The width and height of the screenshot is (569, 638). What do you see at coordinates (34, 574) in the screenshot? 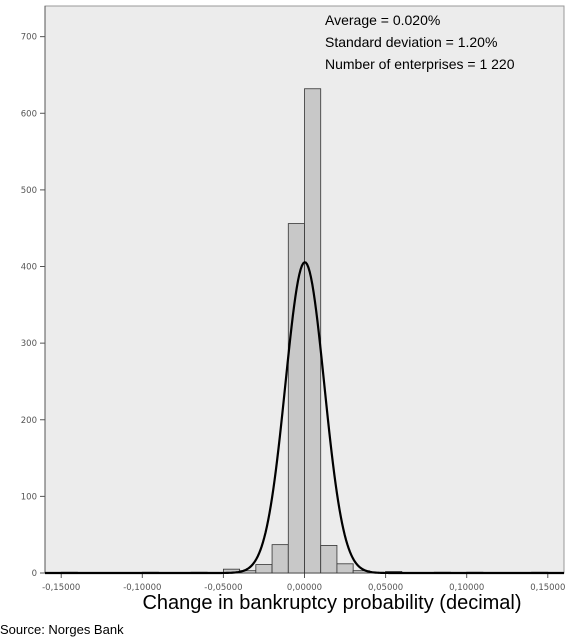
I see `y-tick-label: 0` at bounding box center [34, 574].